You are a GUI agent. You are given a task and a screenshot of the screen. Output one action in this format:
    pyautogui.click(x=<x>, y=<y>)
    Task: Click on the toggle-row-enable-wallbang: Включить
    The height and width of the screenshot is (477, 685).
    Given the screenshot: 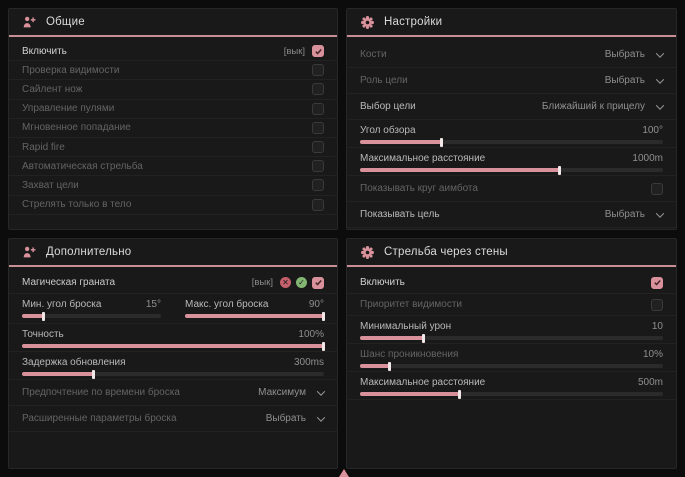 What is the action you would take?
    pyautogui.click(x=511, y=283)
    